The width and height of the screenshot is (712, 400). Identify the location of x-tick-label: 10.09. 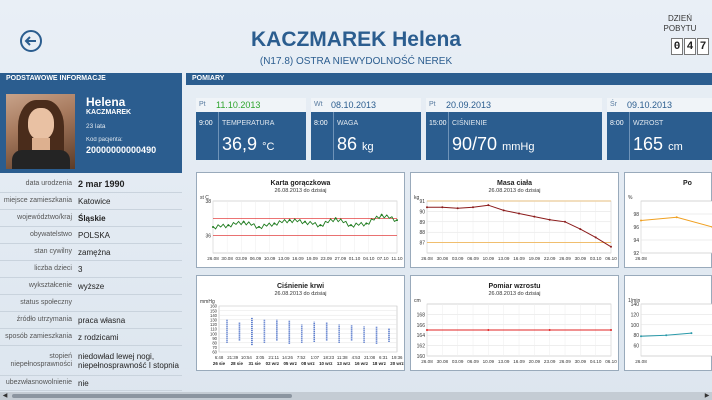
(489, 258).